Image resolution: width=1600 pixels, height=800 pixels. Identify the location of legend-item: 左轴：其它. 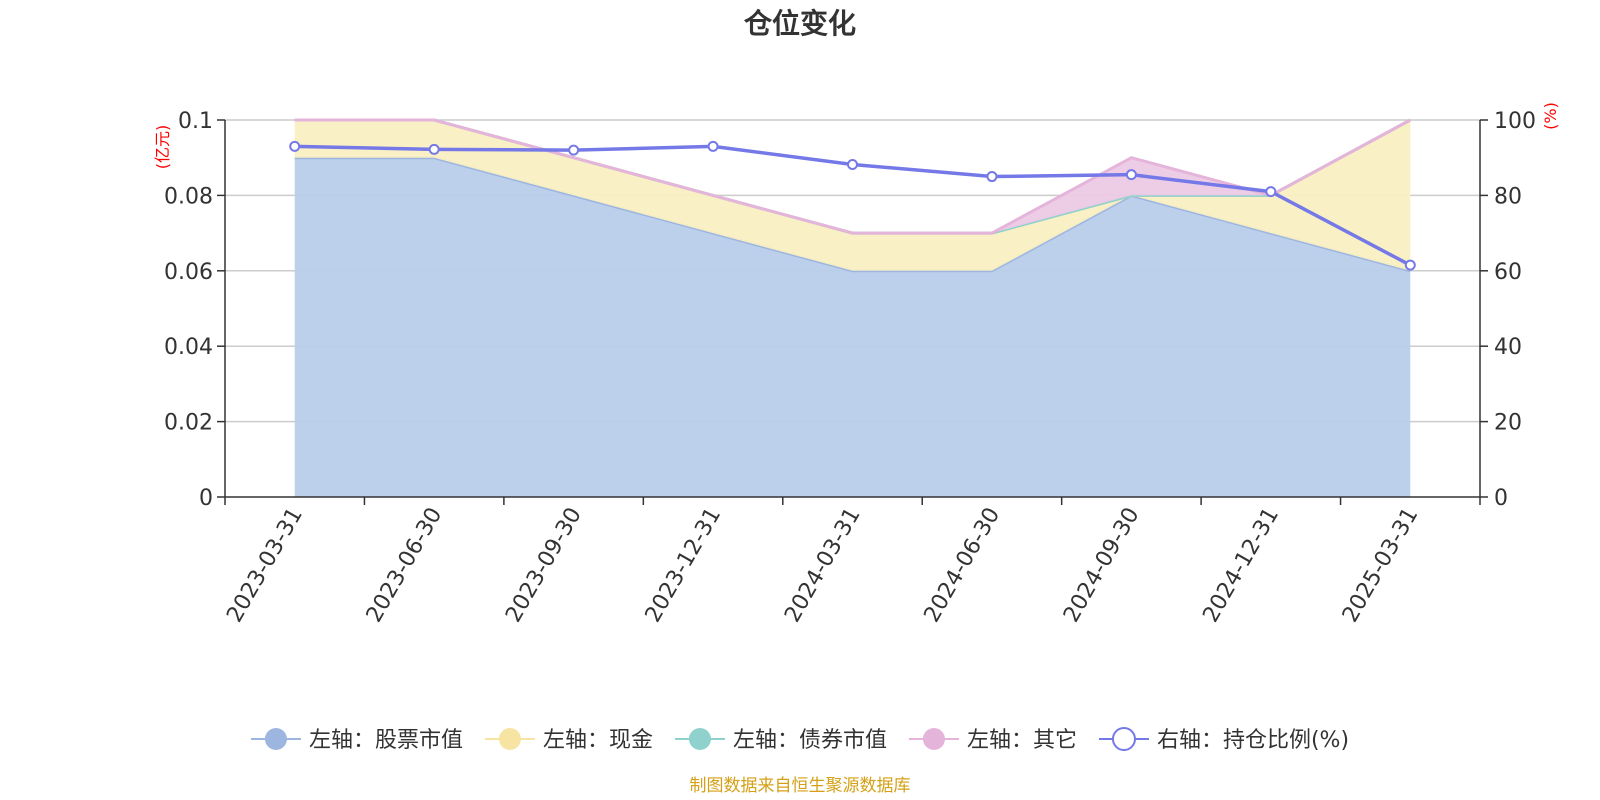
(992, 740).